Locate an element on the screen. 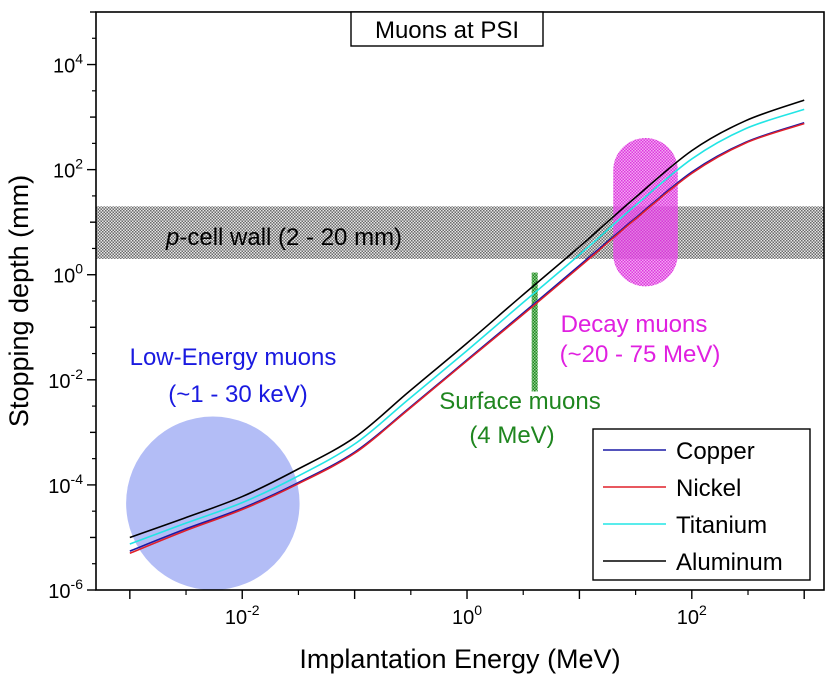  legend-nickel: Nickel is located at coordinates (708, 488).